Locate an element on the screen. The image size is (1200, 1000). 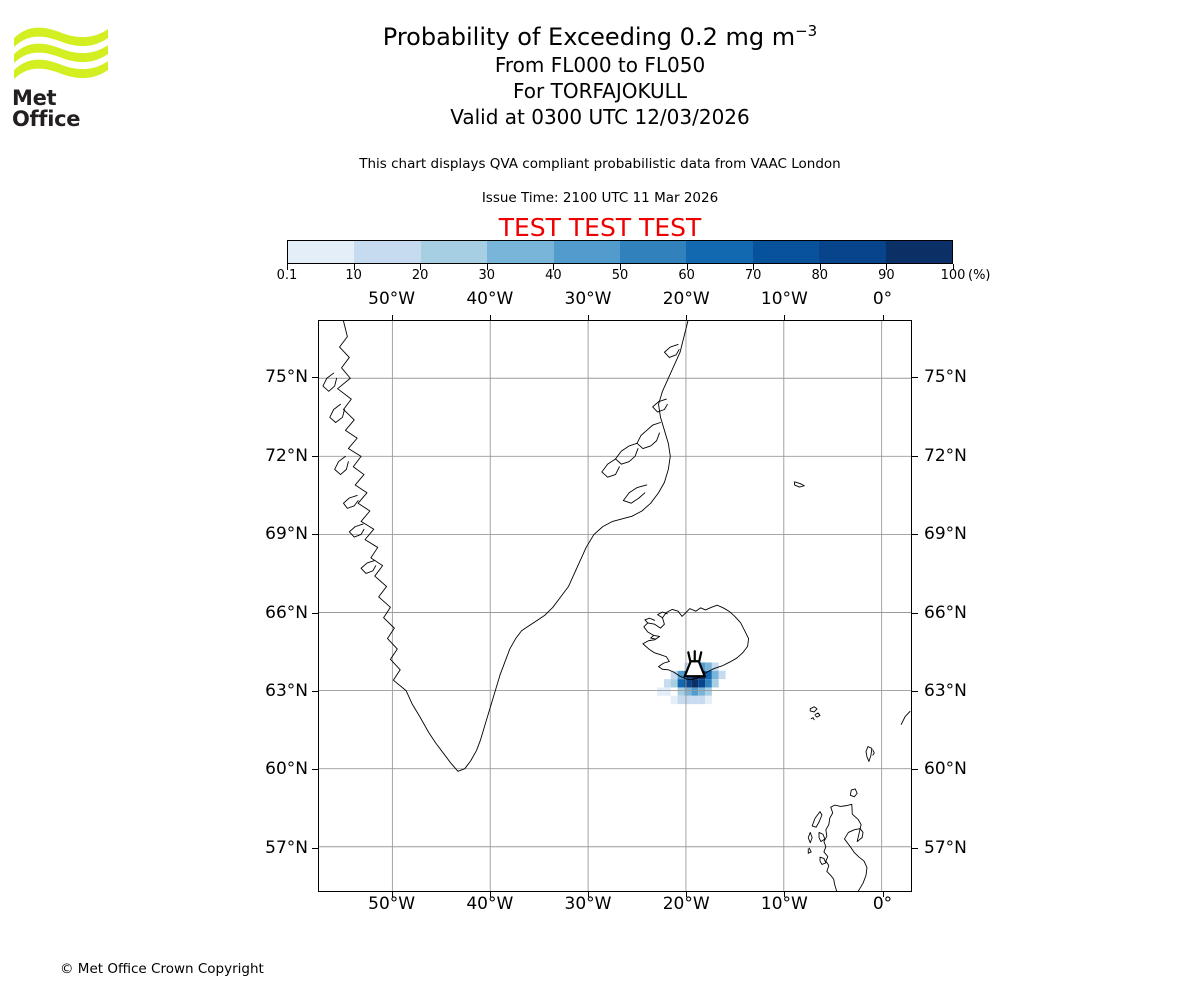
colorbar-tick-label: 70 is located at coordinates (753, 275).